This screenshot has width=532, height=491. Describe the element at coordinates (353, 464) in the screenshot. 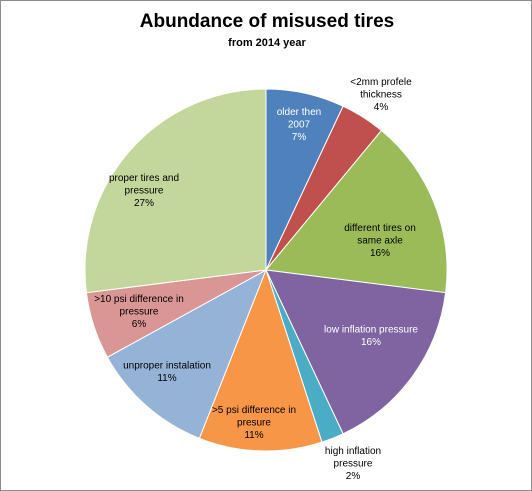

I see `slice-label-high-inflation-pressure: high inflation pressure 2%` at that location.